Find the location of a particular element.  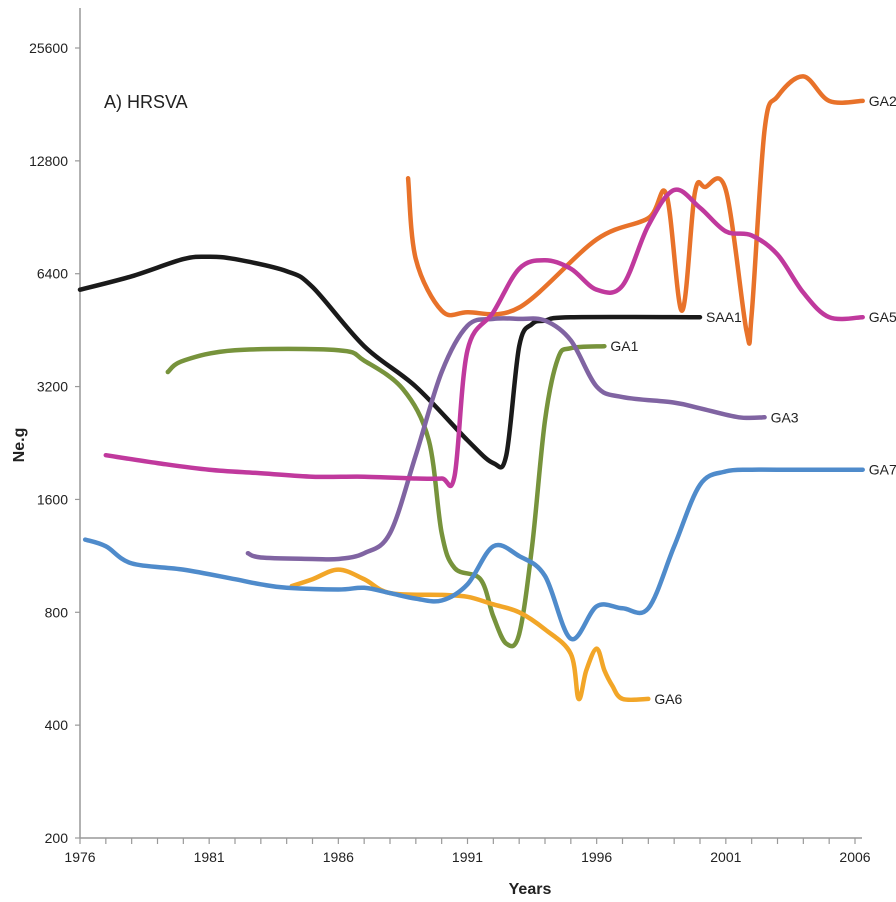

series-label-ga5: GA5 is located at coordinates (882, 317).